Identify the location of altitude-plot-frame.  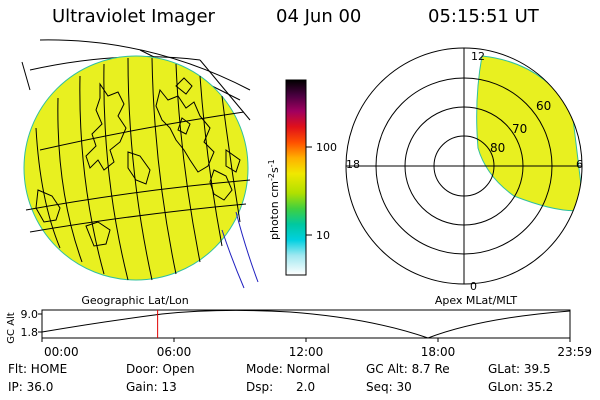
(306, 324).